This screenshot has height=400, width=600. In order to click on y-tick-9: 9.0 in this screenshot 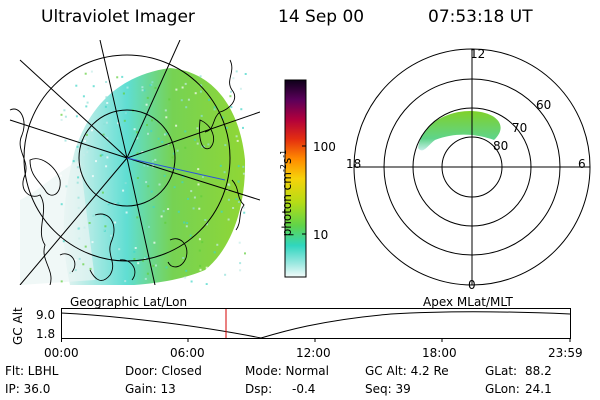, I will do `click(46, 315)`.